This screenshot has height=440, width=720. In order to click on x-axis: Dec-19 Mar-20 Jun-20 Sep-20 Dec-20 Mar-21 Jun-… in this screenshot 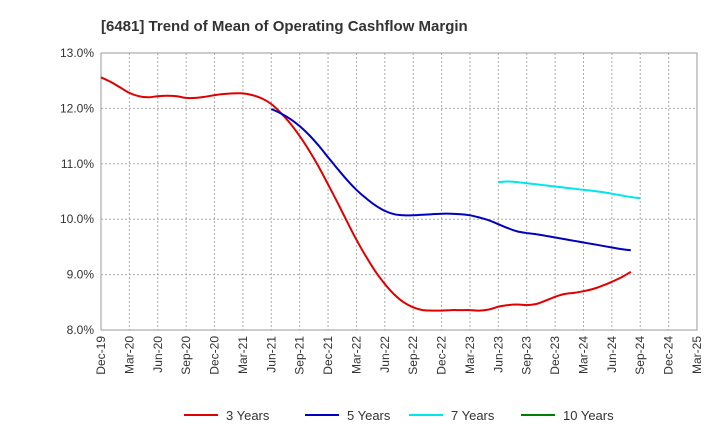, I will do `click(399, 355)`.